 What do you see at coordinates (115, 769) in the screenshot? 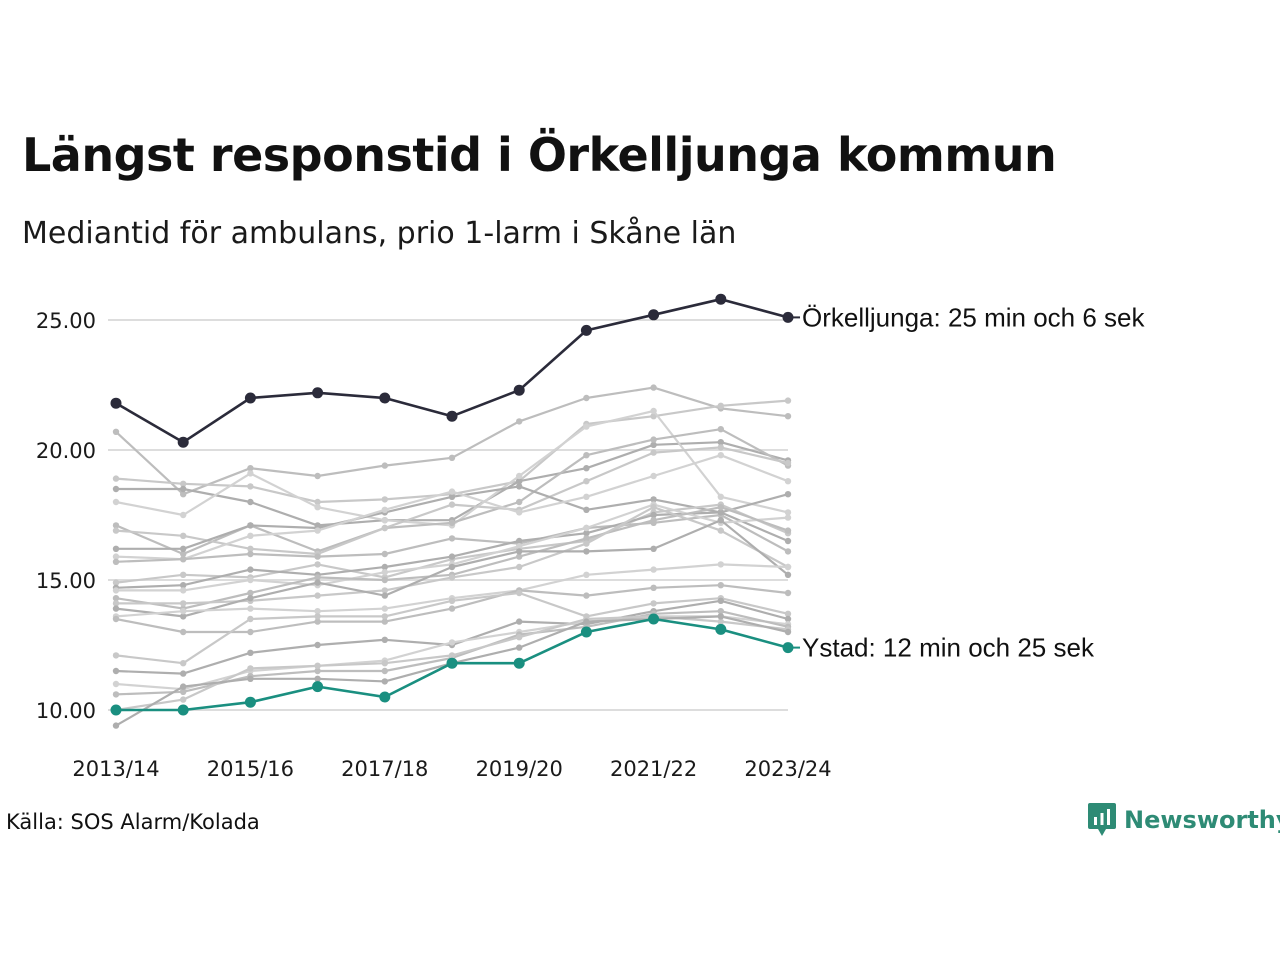
I see `x-tick-label: 2013/14` at bounding box center [115, 769].